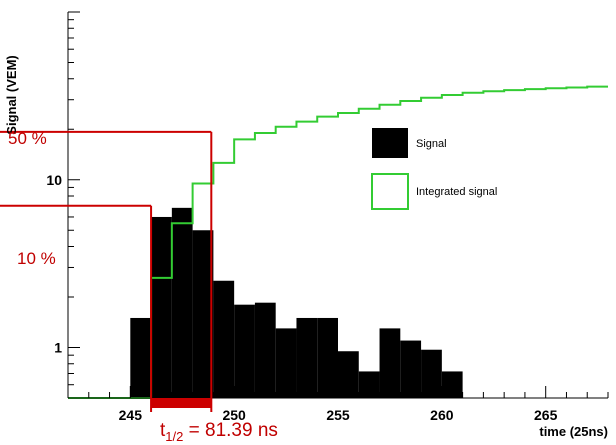 The width and height of the screenshot is (616, 445). I want to click on legend-label-integrated: Integrated signal, so click(456, 192).